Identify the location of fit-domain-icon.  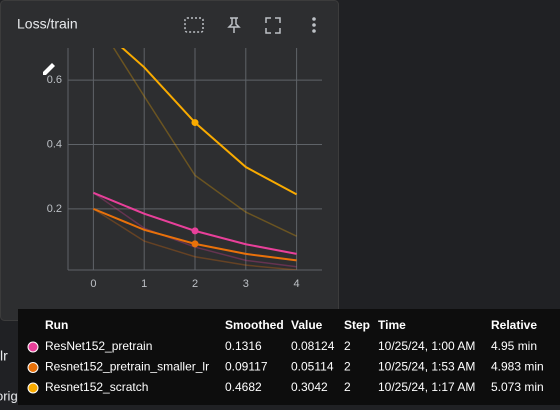
(194, 25).